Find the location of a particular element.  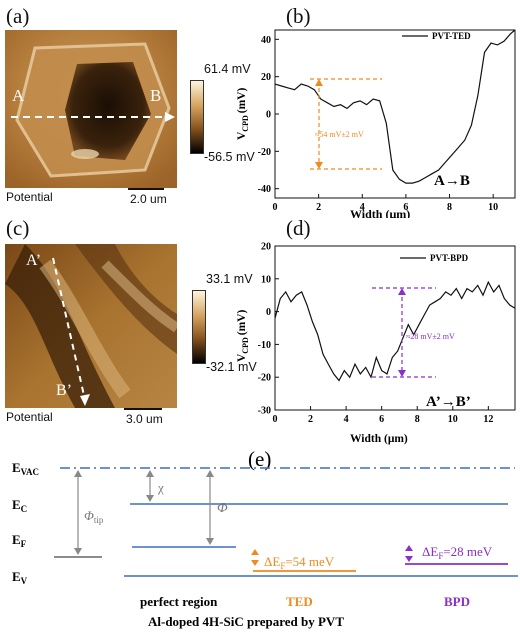

panel-b-ytick-label: -40 is located at coordinates (264, 189).